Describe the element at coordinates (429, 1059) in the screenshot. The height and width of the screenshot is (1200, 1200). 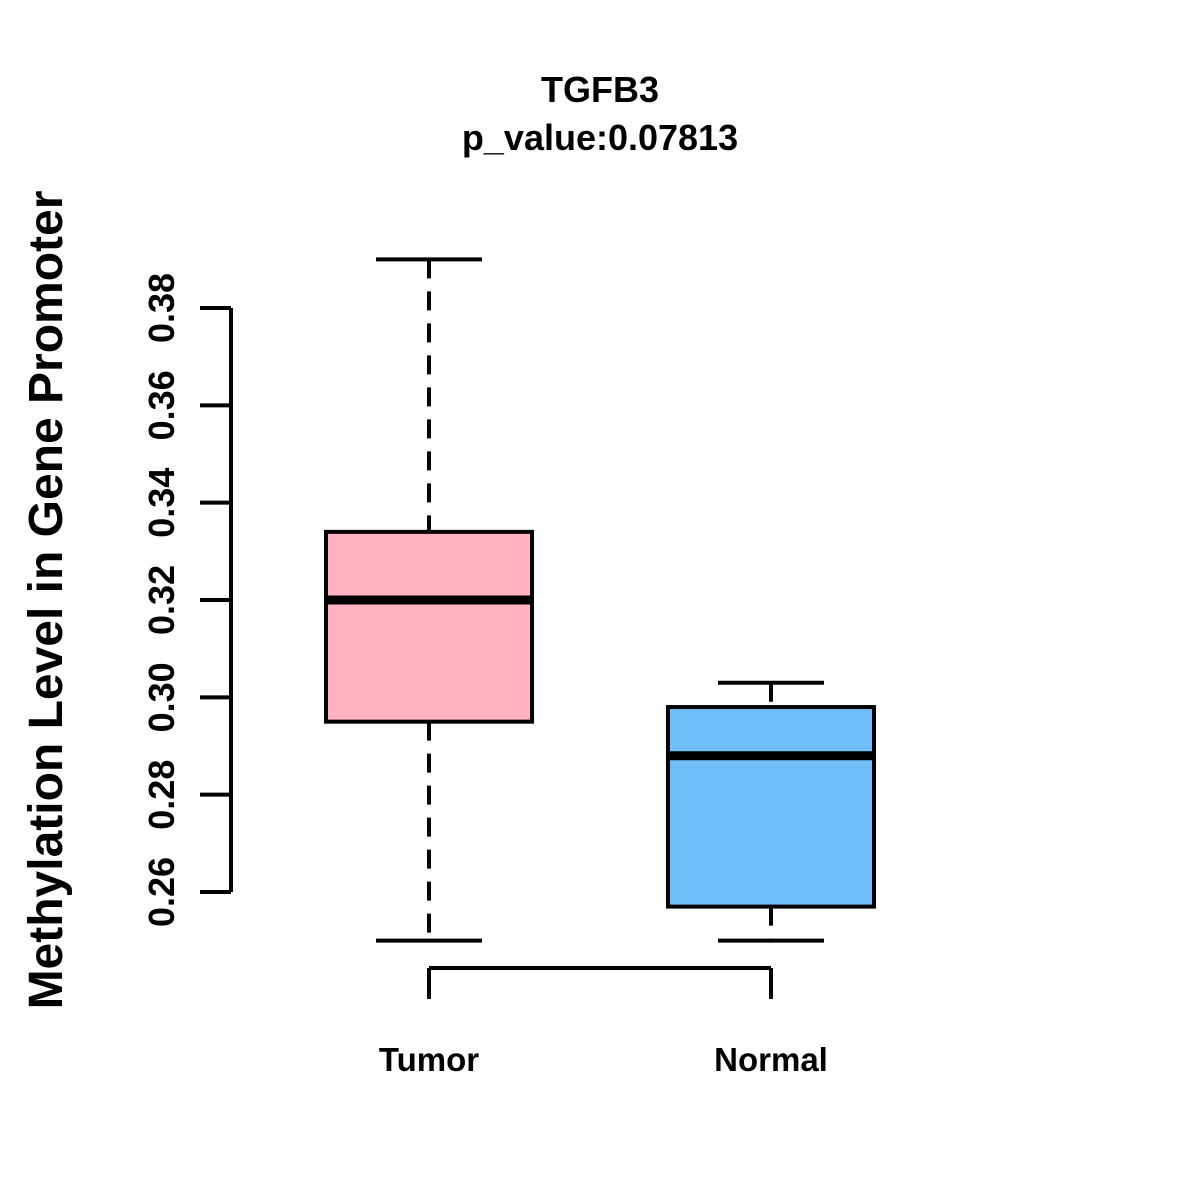
I see `x-category-label-tumor: Tumor` at that location.